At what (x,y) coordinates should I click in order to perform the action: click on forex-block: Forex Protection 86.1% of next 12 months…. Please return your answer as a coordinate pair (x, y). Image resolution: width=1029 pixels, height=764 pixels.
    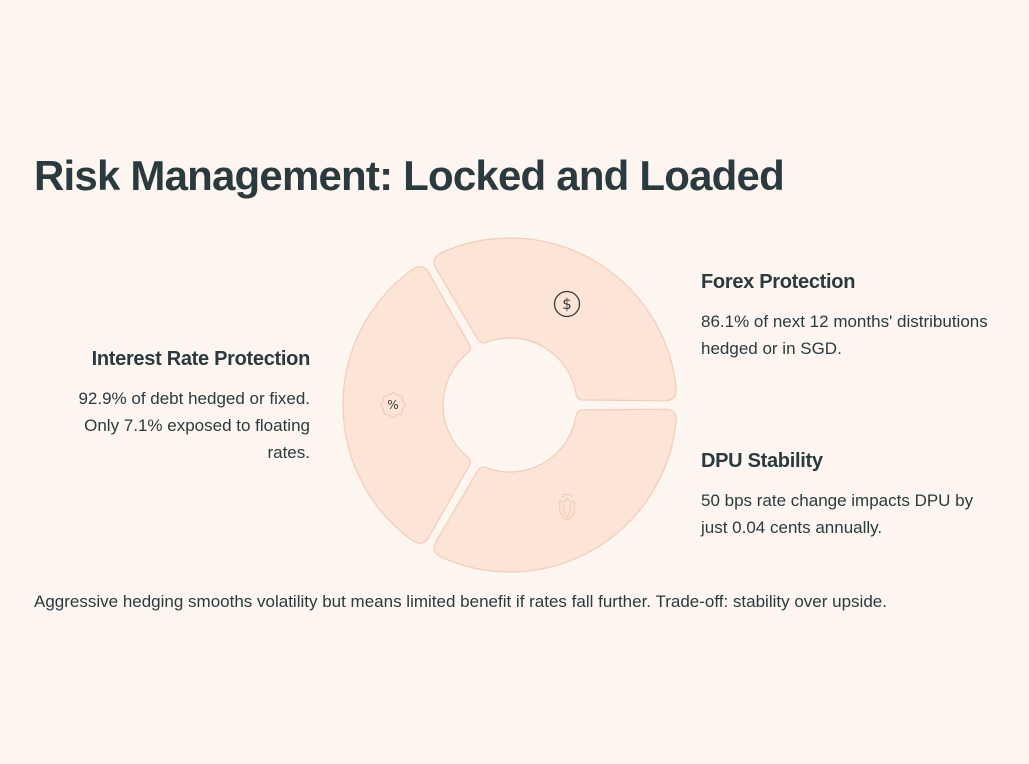
    Looking at the image, I should click on (851, 316).